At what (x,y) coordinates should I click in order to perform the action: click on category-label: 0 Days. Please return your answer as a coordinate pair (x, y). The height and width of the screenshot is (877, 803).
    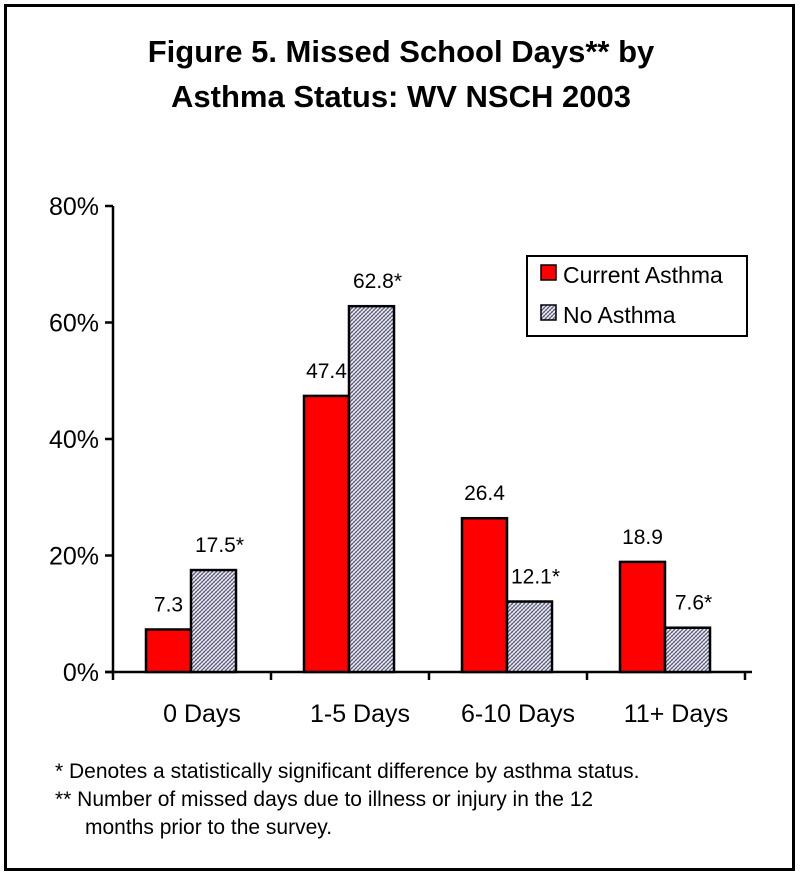
    Looking at the image, I should click on (202, 714).